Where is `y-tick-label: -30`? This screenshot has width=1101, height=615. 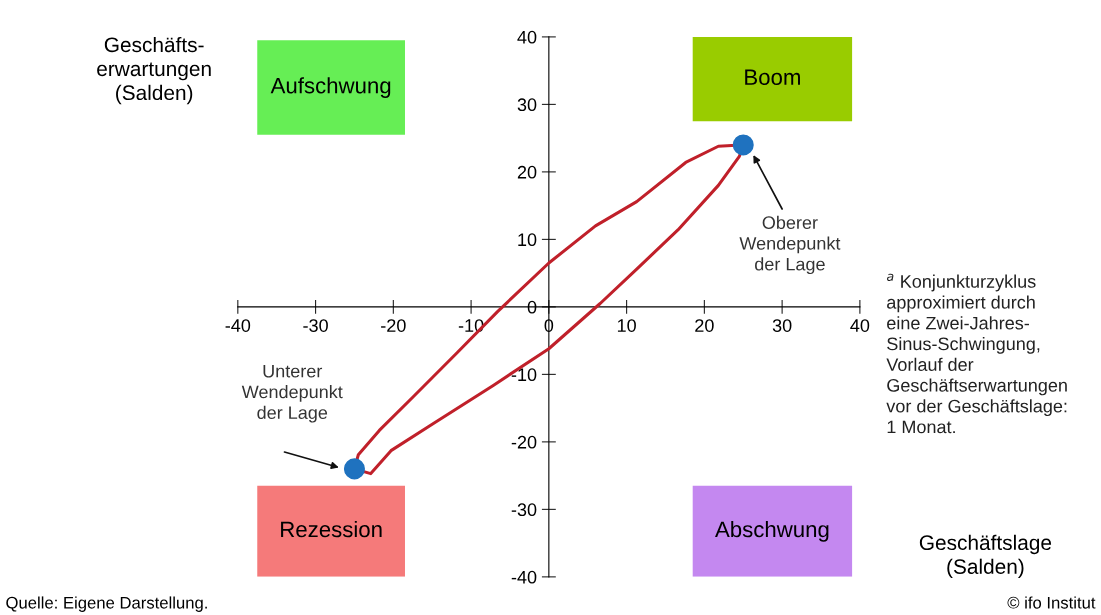 y-tick-label: -30 is located at coordinates (524, 510).